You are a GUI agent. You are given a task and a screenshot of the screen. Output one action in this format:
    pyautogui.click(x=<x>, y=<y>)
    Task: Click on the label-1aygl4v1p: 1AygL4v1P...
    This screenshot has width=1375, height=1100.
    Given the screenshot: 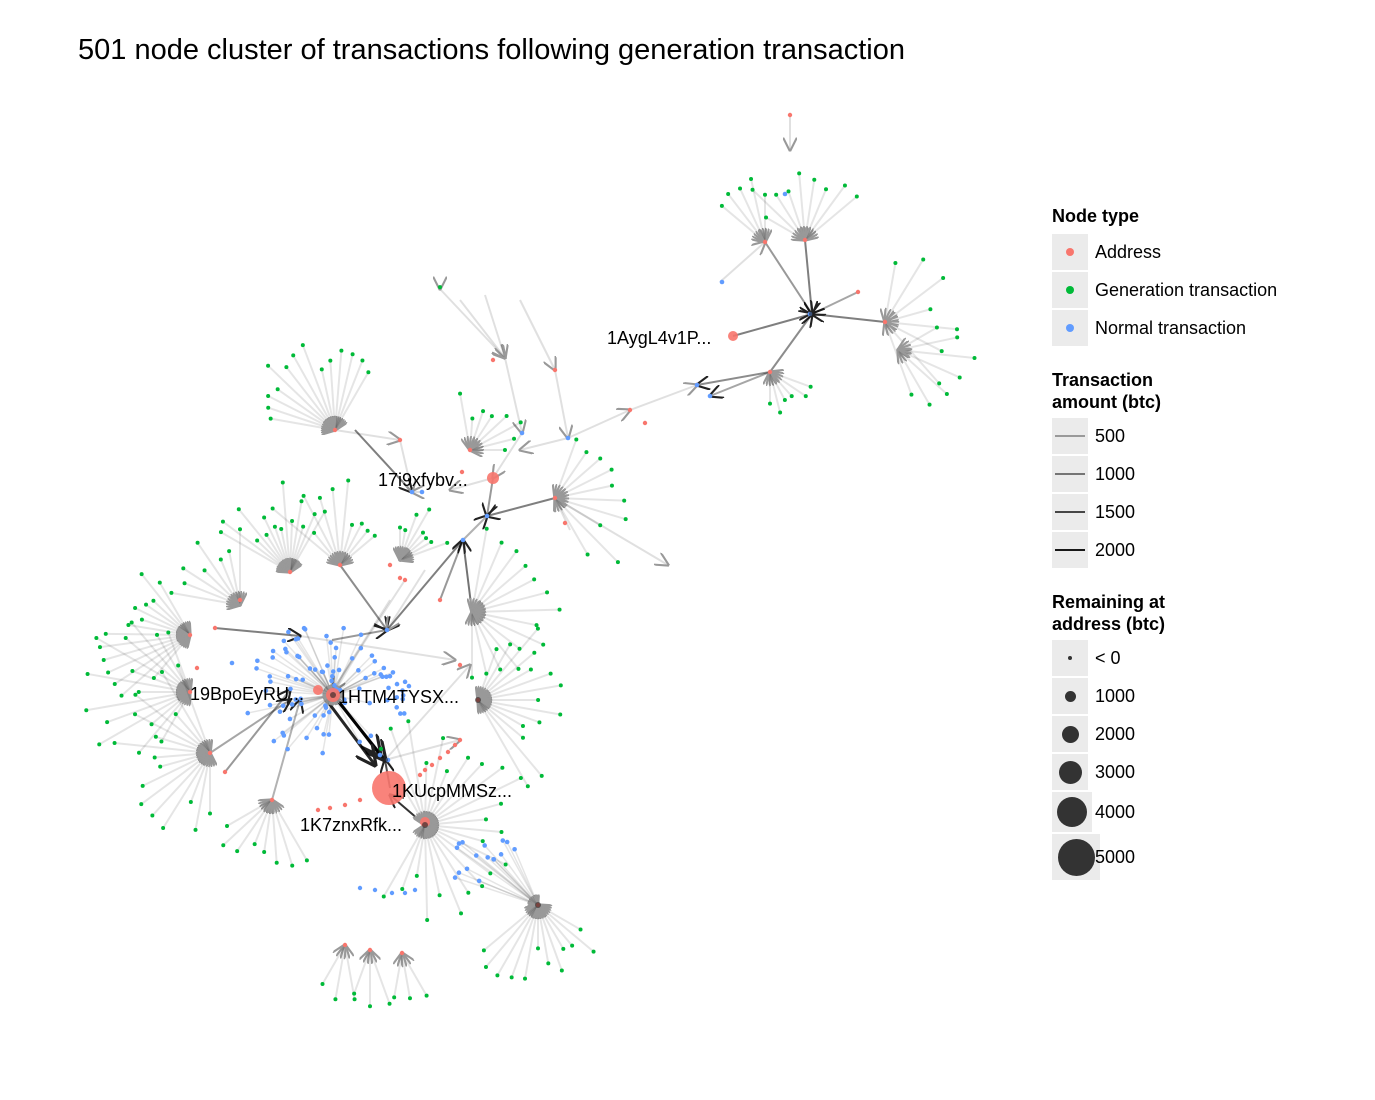 What is the action you would take?
    pyautogui.click(x=659, y=338)
    